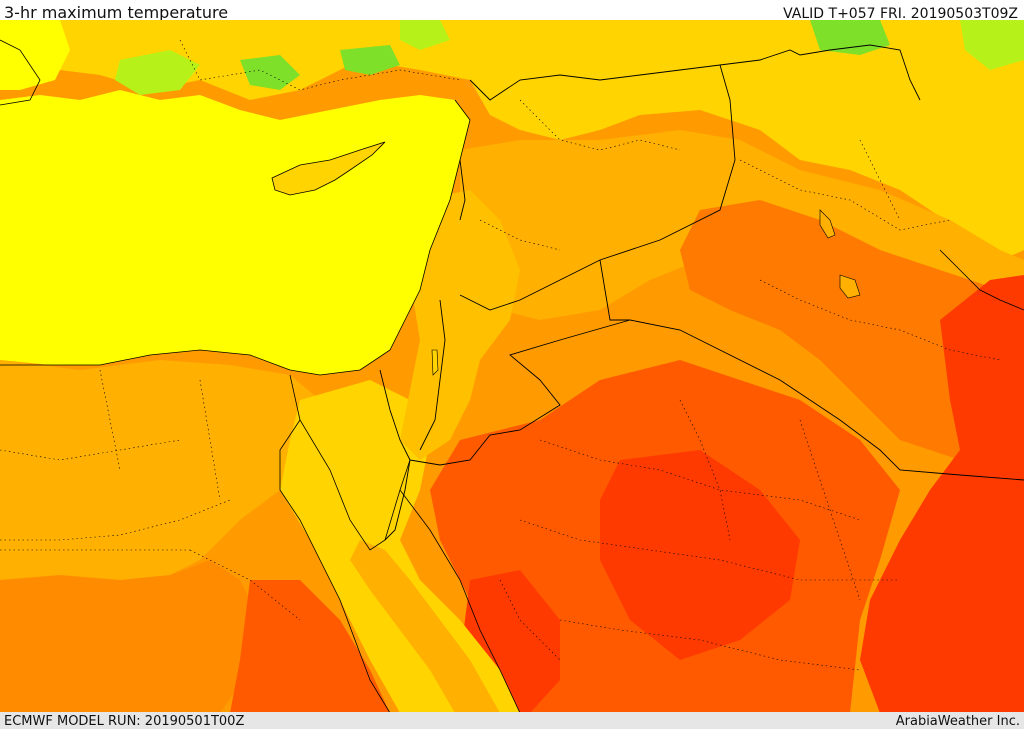 The height and width of the screenshot is (729, 1024). Describe the element at coordinates (942, 494) in the screenshot. I see `east-red-zone` at that location.